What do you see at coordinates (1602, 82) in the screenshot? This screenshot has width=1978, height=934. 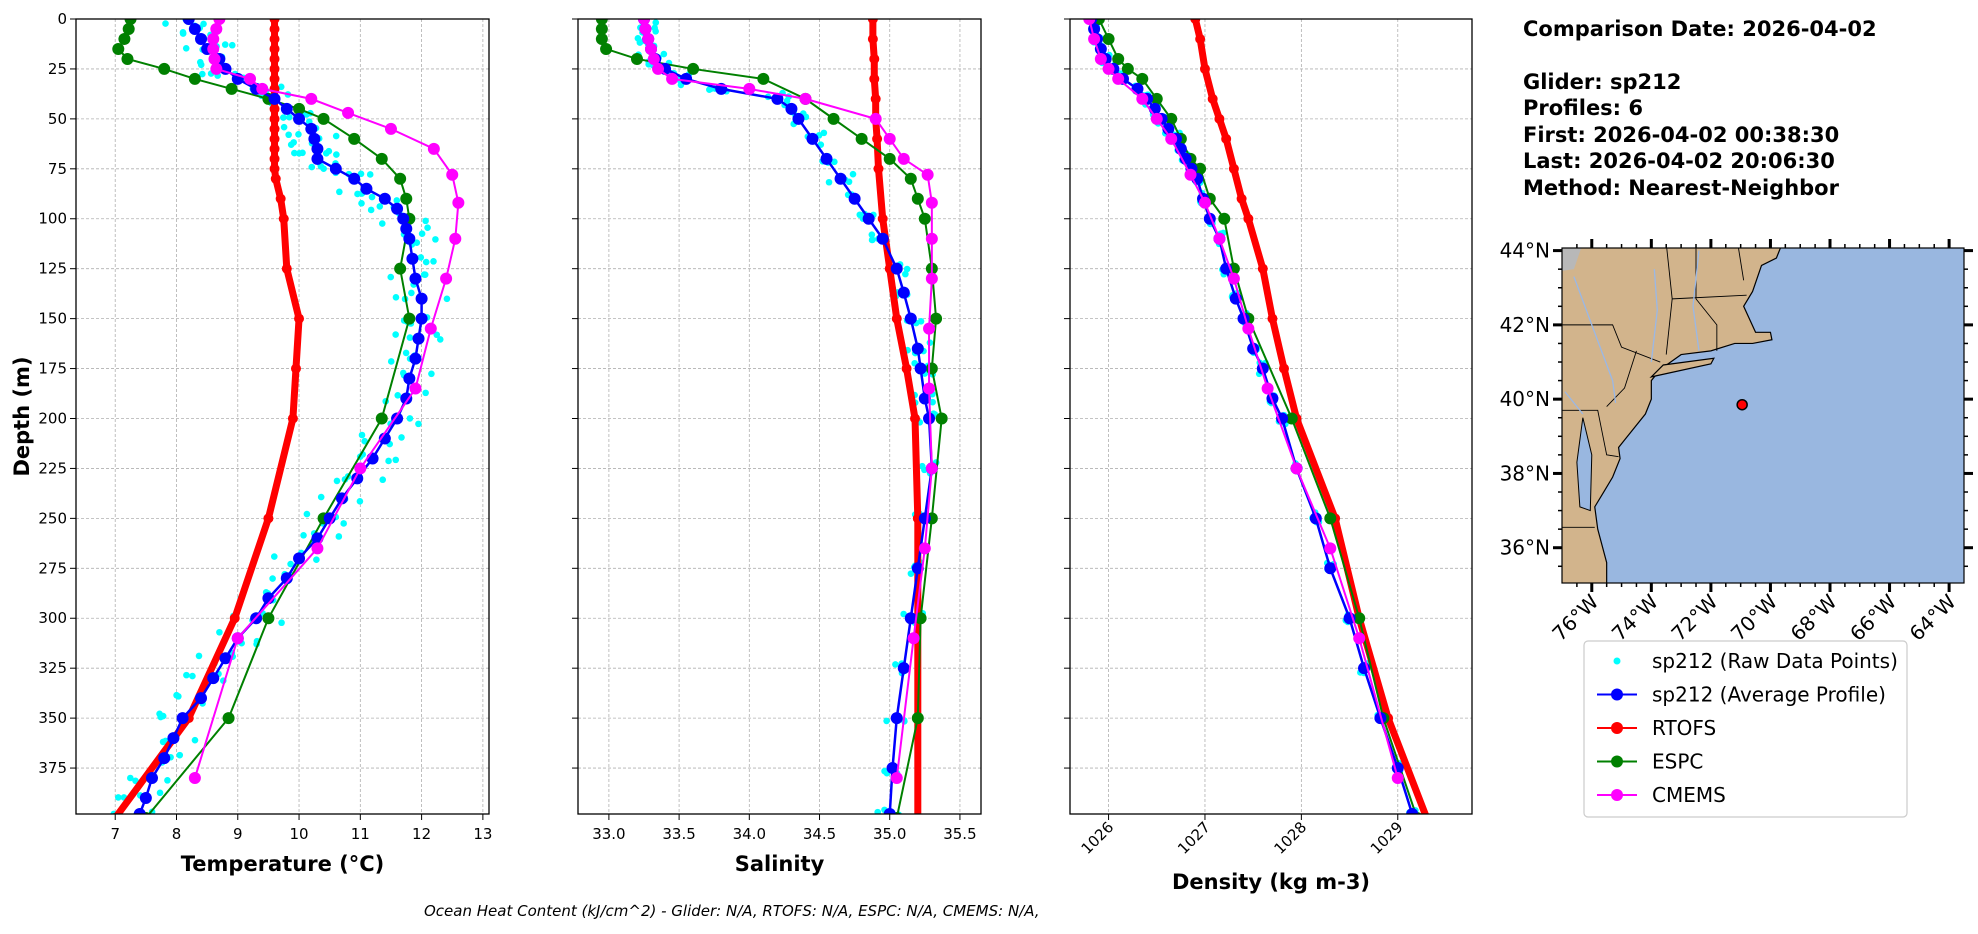 I see `glider-name: Glider: sp212` at bounding box center [1602, 82].